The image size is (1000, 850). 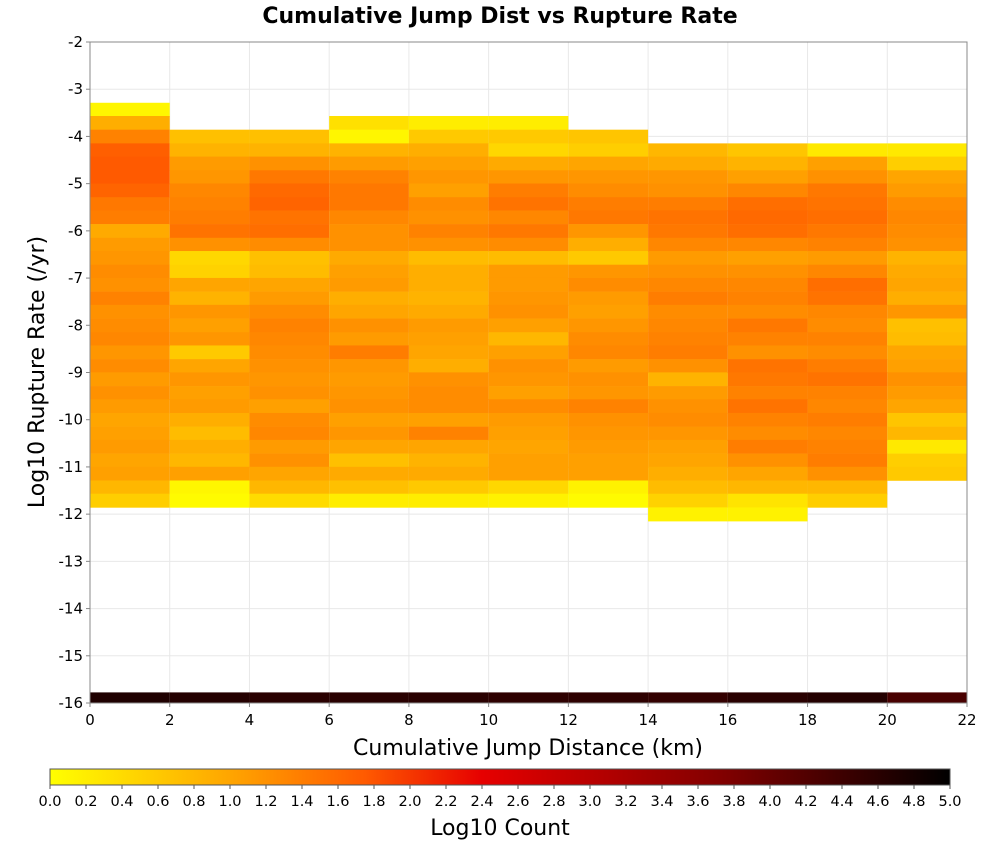 What do you see at coordinates (170, 720) in the screenshot?
I see `x-tick-label: 2` at bounding box center [170, 720].